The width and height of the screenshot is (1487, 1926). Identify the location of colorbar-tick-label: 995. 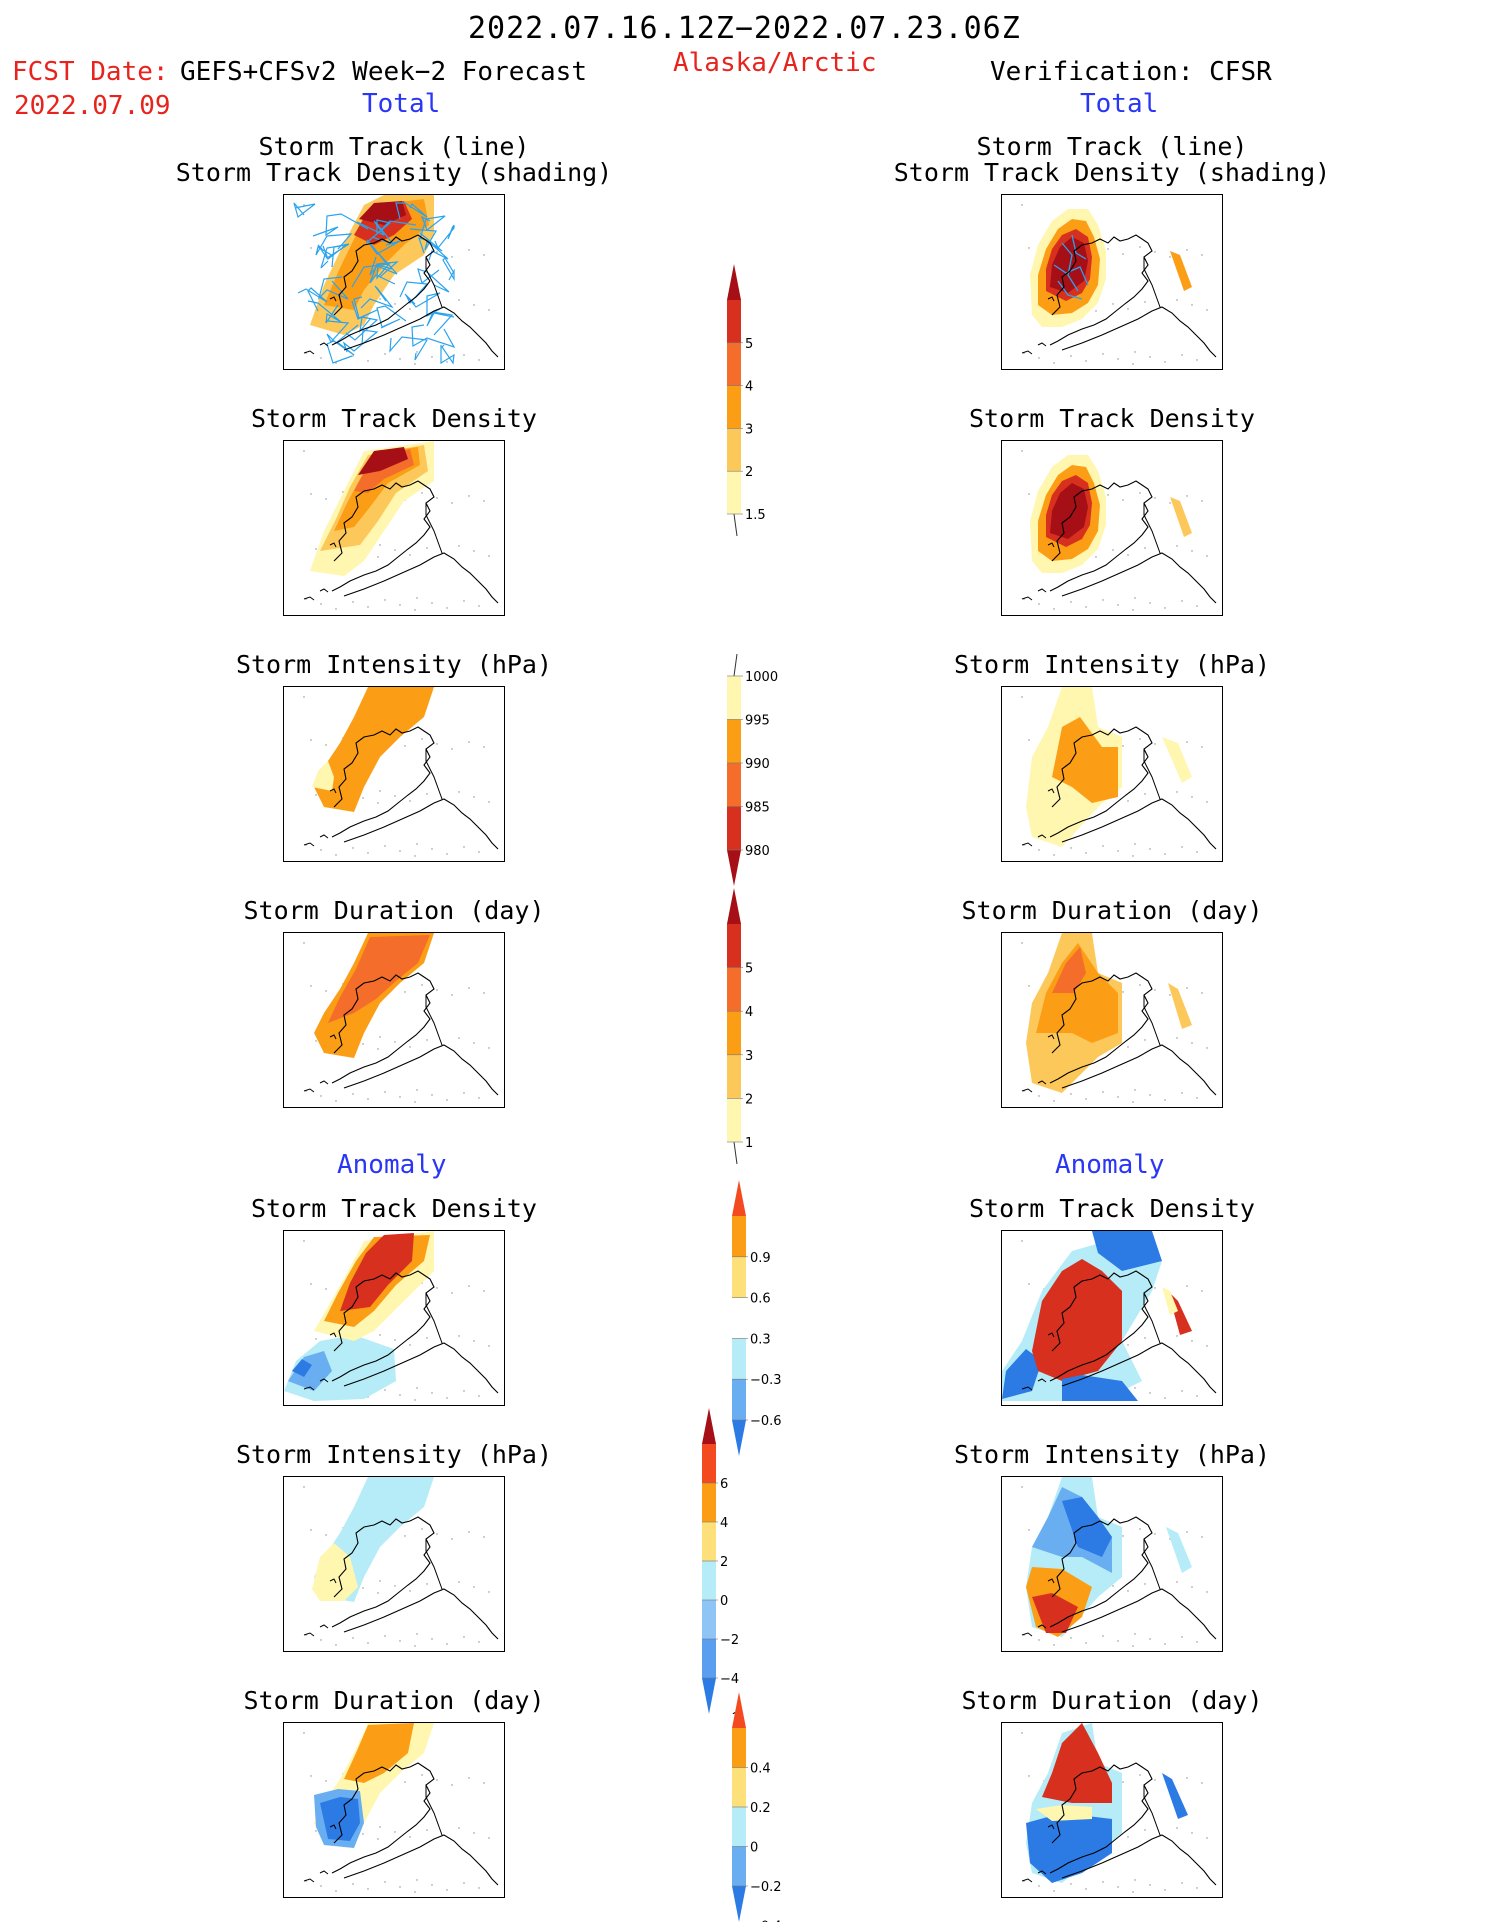
(757, 721).